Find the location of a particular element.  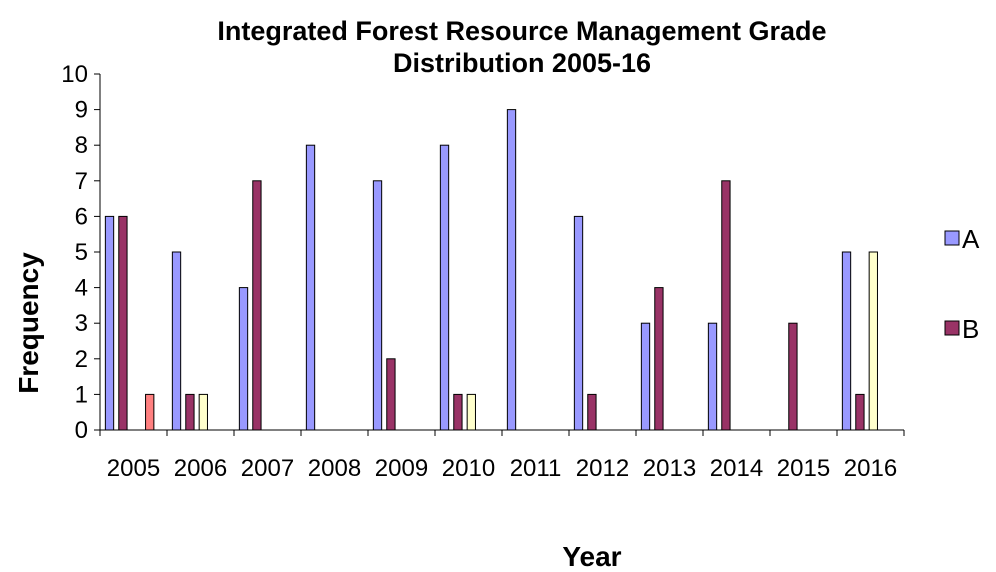

x-tick-label: 2009 is located at coordinates (401, 468).